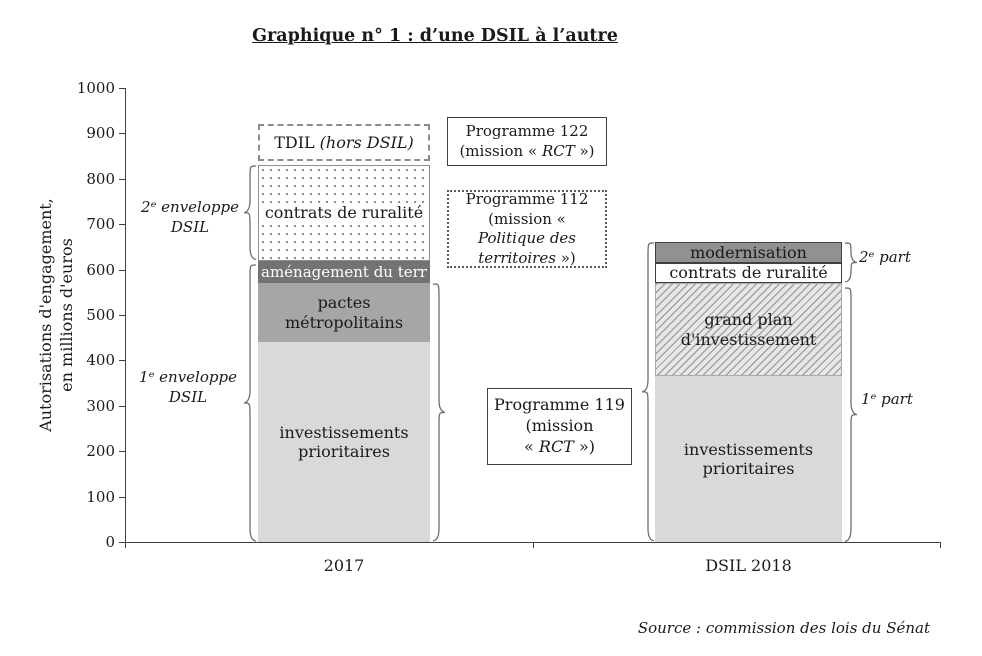 The height and width of the screenshot is (656, 982). I want to click on programme-122-title: Programme 122, so click(527, 131).